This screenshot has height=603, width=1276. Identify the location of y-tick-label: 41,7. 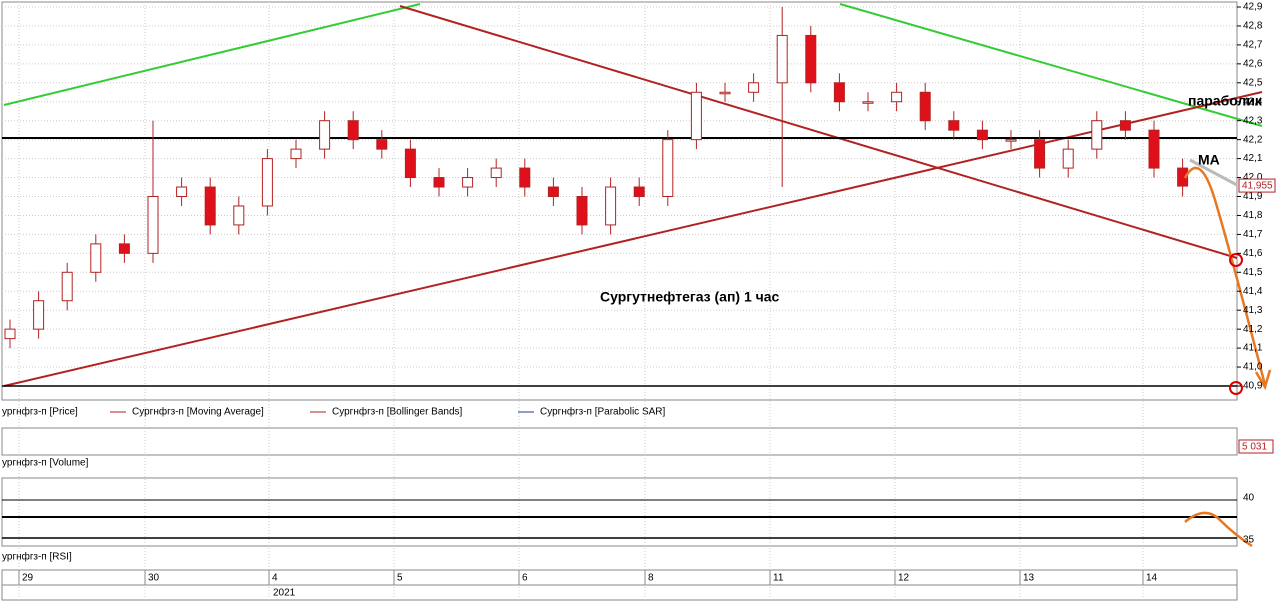
(1253, 234).